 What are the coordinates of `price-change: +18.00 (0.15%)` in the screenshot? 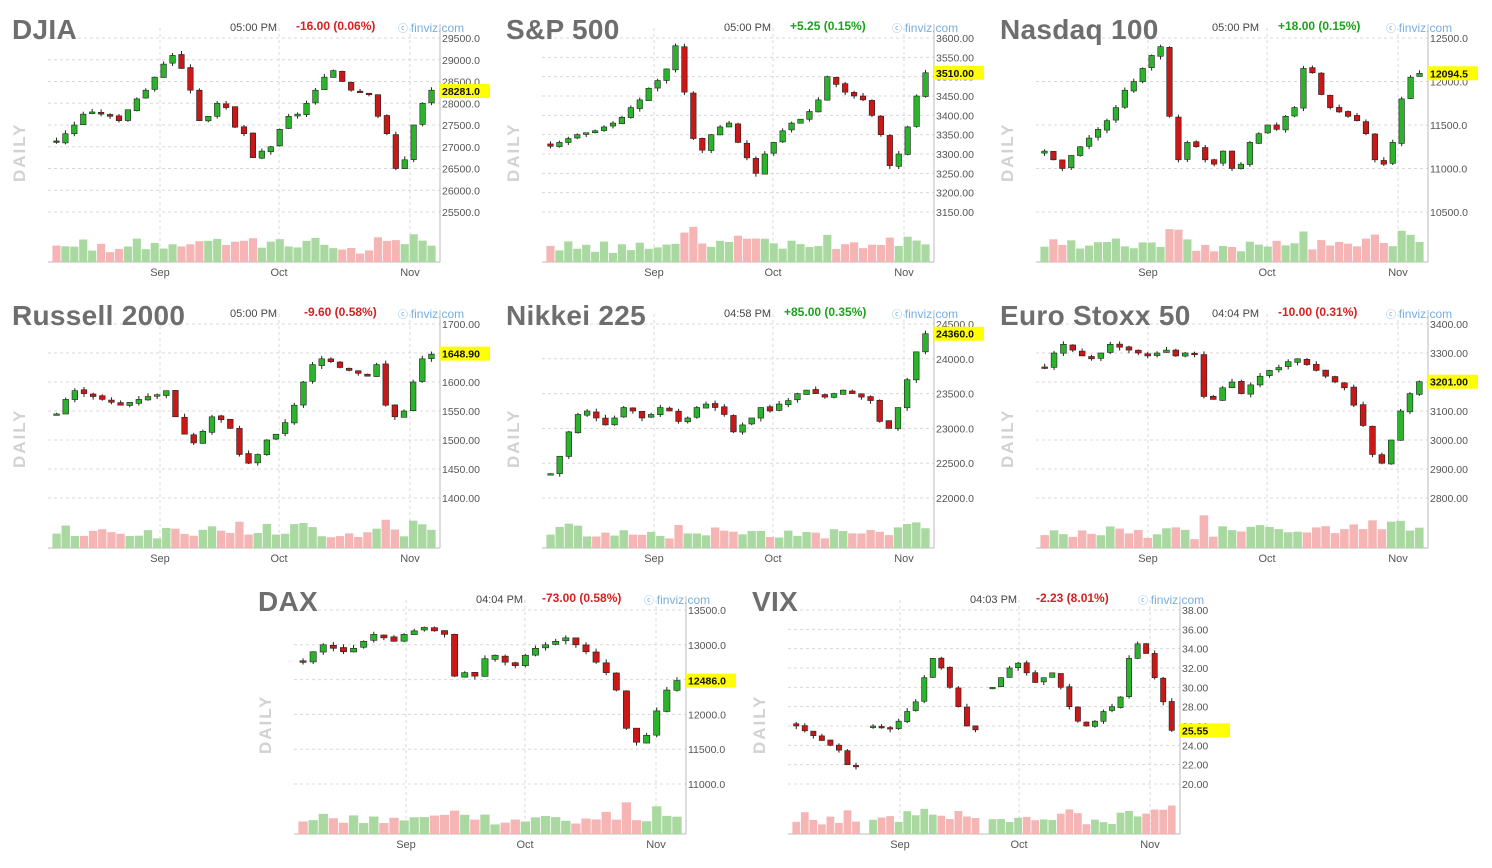 It's located at (1319, 26).